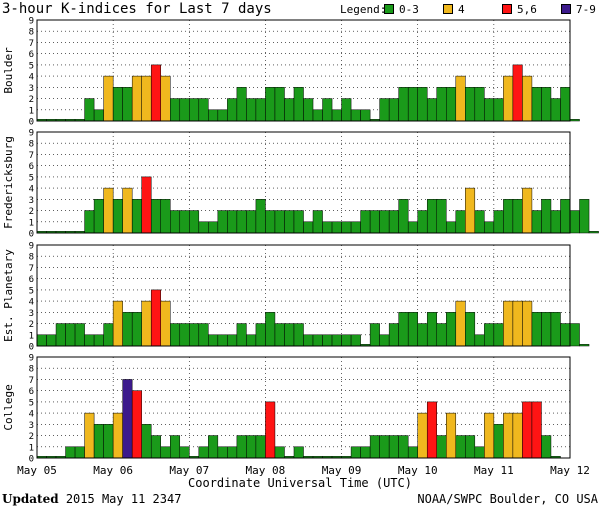 Image resolution: width=600 pixels, height=510 pixels. Describe the element at coordinates (527, 9) in the screenshot. I see `legend-label-5-6: 5,6` at that location.